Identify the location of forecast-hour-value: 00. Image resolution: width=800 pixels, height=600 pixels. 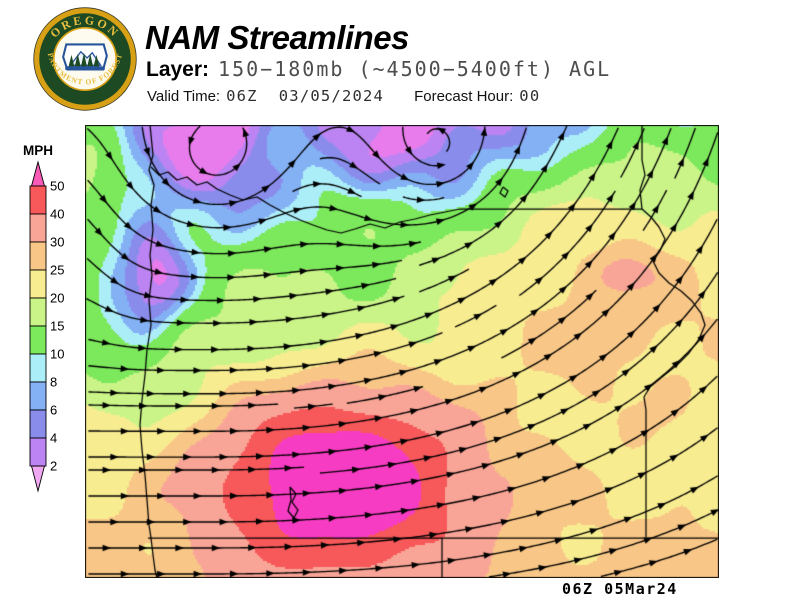
(530, 96).